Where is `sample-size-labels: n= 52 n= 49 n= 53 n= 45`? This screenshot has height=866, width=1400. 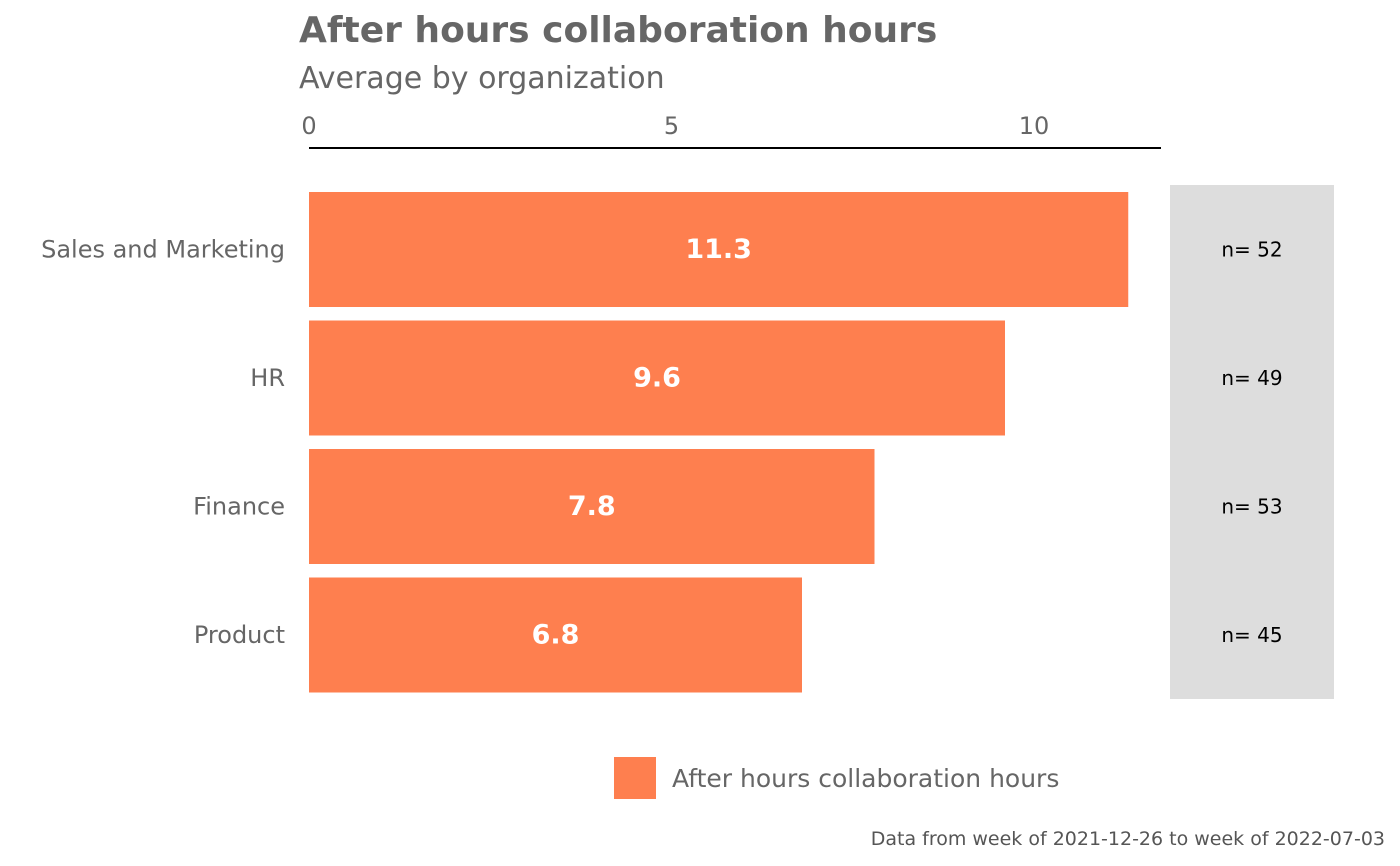 sample-size-labels: n= 52 n= 49 n= 53 n= 45 is located at coordinates (1251, 443).